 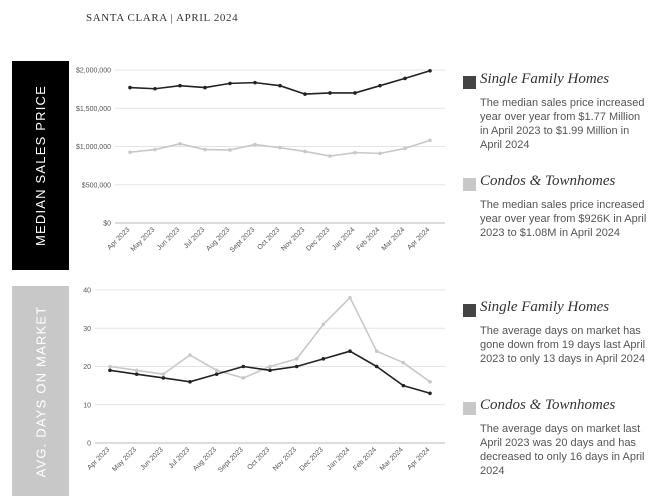 I want to click on median-price-band: MEDIAN SALES PRICE, so click(x=40, y=165).